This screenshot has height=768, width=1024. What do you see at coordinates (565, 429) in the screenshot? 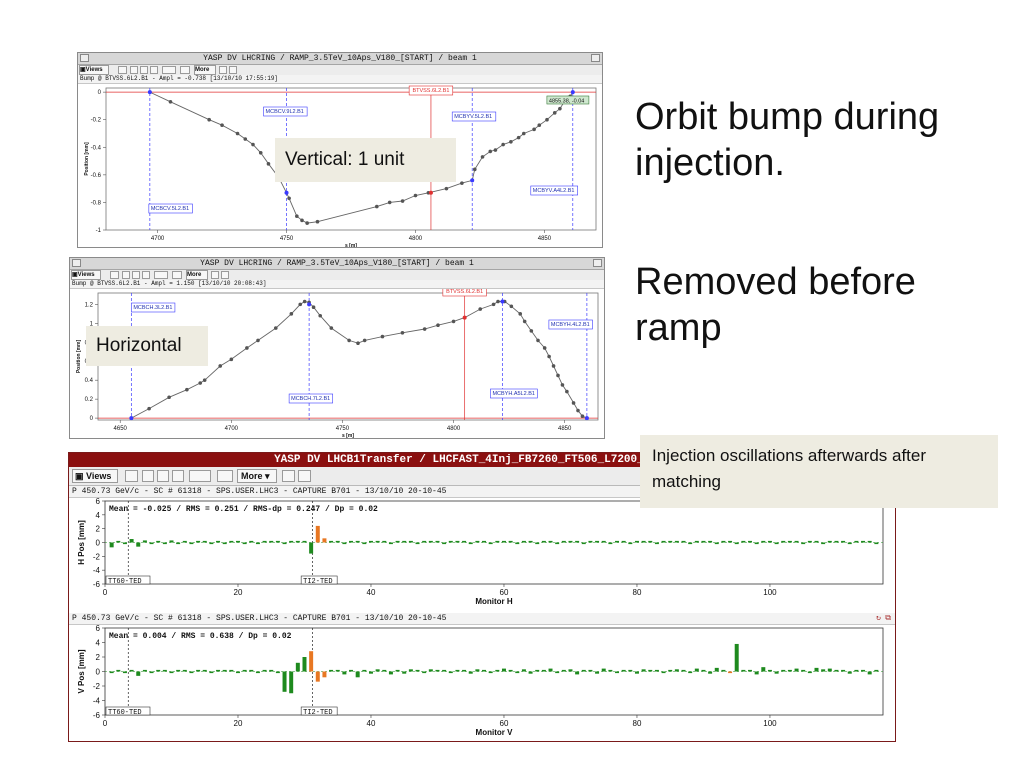
I see `x-tick-label: 4850` at bounding box center [565, 429].